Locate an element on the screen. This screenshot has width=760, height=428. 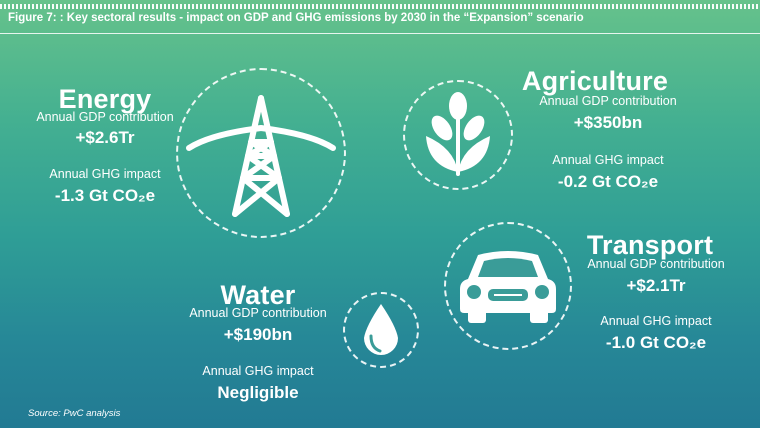
energy-circle is located at coordinates (261, 153).